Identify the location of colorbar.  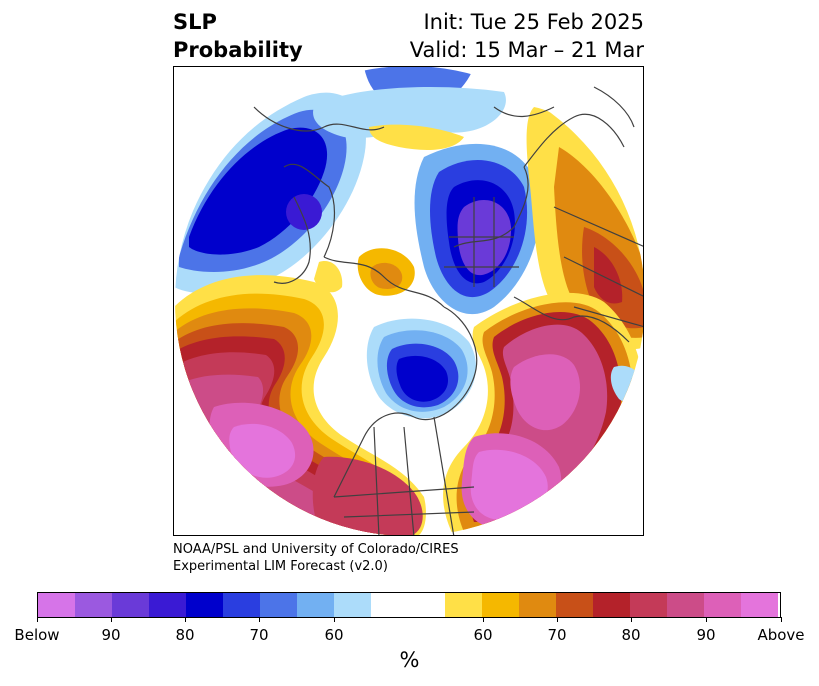
(409, 605).